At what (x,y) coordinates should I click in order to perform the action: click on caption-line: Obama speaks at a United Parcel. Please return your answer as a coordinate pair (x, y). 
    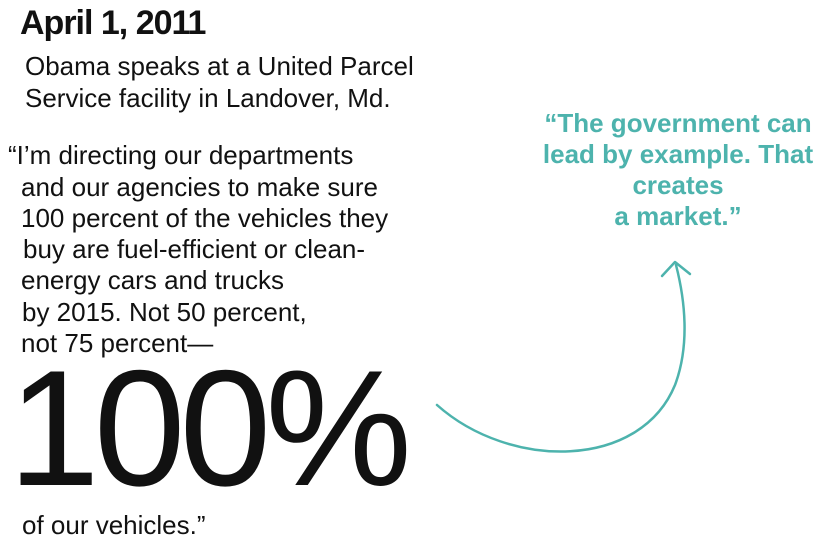
    Looking at the image, I should click on (219, 66).